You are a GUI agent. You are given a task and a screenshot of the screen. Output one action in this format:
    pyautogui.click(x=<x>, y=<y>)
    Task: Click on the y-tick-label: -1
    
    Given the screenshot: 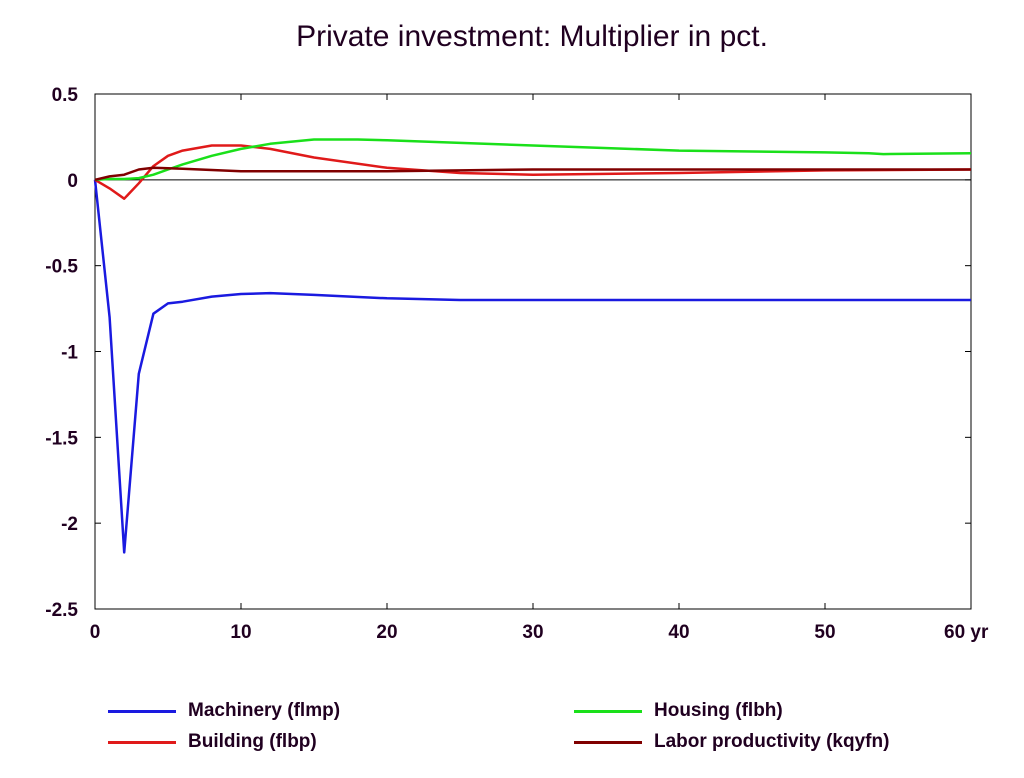 What is the action you would take?
    pyautogui.click(x=69, y=353)
    